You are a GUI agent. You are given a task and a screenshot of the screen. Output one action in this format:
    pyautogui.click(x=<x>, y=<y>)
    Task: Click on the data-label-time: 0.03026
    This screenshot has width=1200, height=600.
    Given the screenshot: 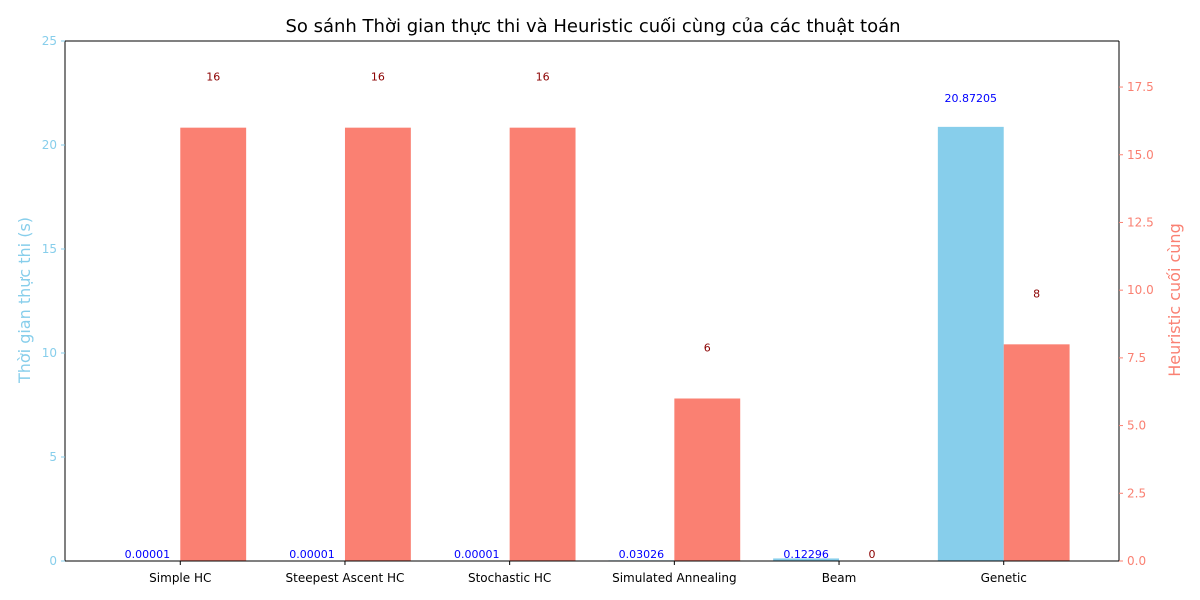 What is the action you would take?
    pyautogui.click(x=642, y=554)
    